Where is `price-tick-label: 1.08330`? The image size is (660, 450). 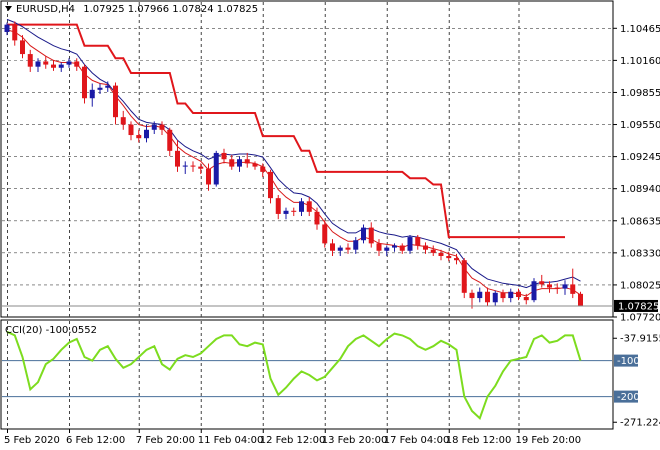 price-tick-label: 1.08330 is located at coordinates (640, 253).